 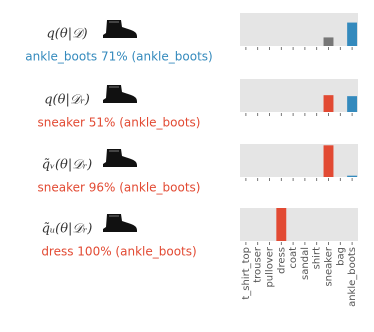 What do you see at coordinates (66, 34) in the screenshot?
I see `model-label: q(θ|𝒟)` at bounding box center [66, 34].